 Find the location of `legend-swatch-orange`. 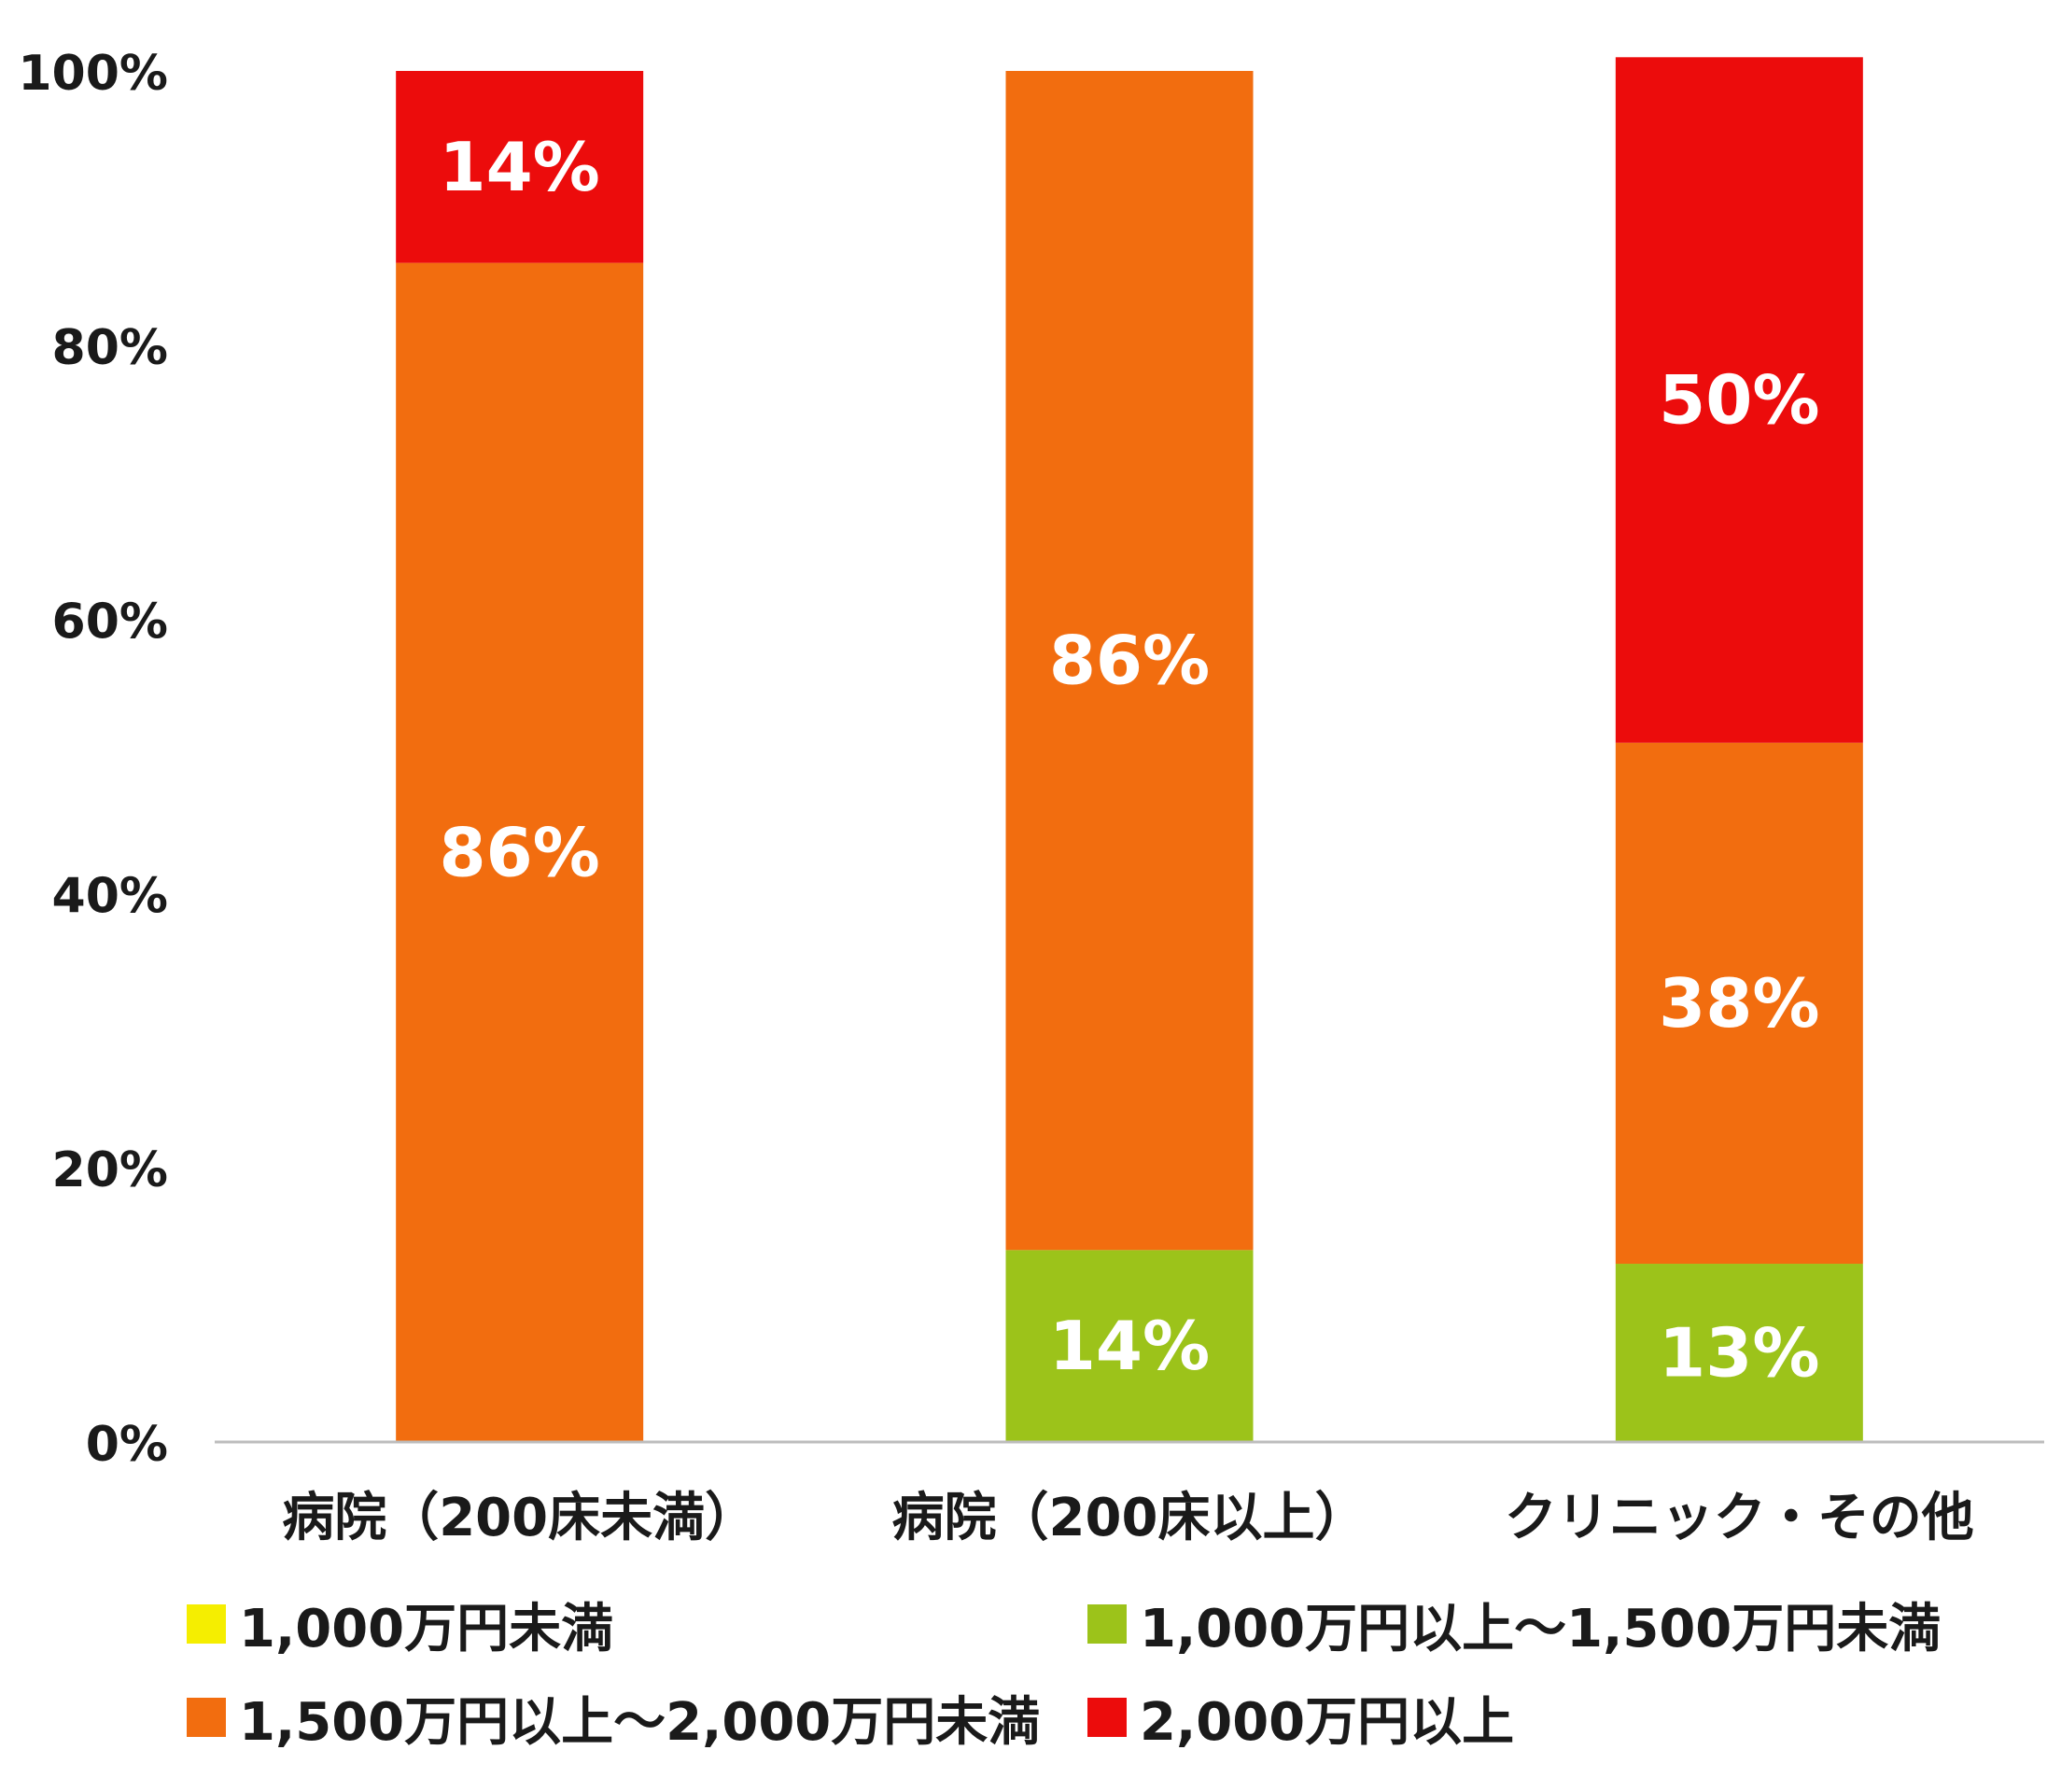

legend-swatch-orange is located at coordinates (206, 1717).